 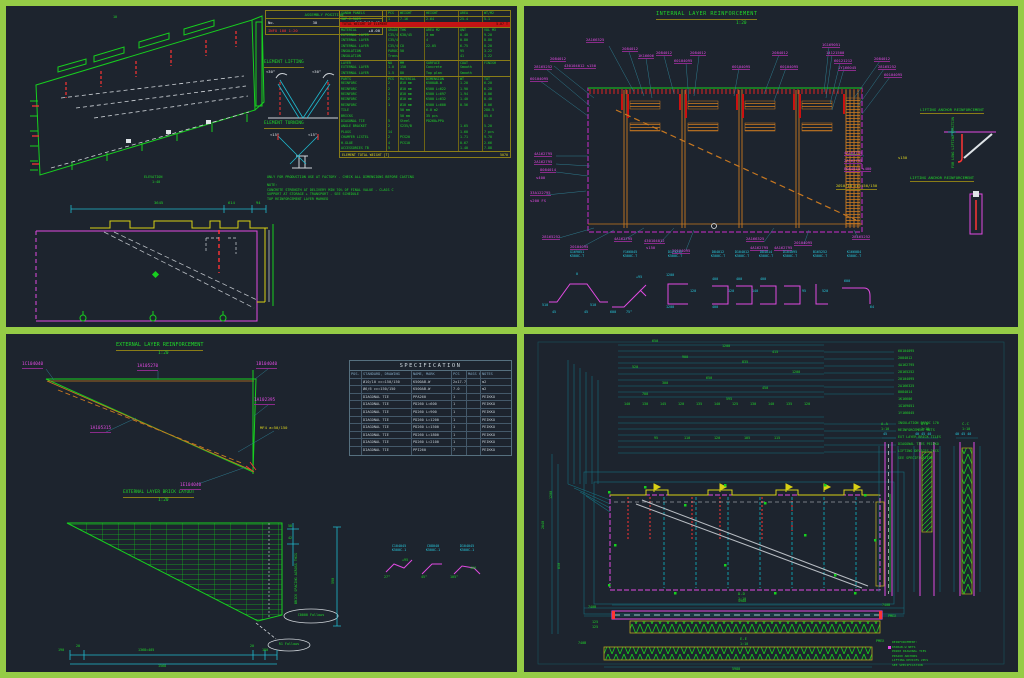 I want to click on dim-value: 590, so click(x=333, y=580).